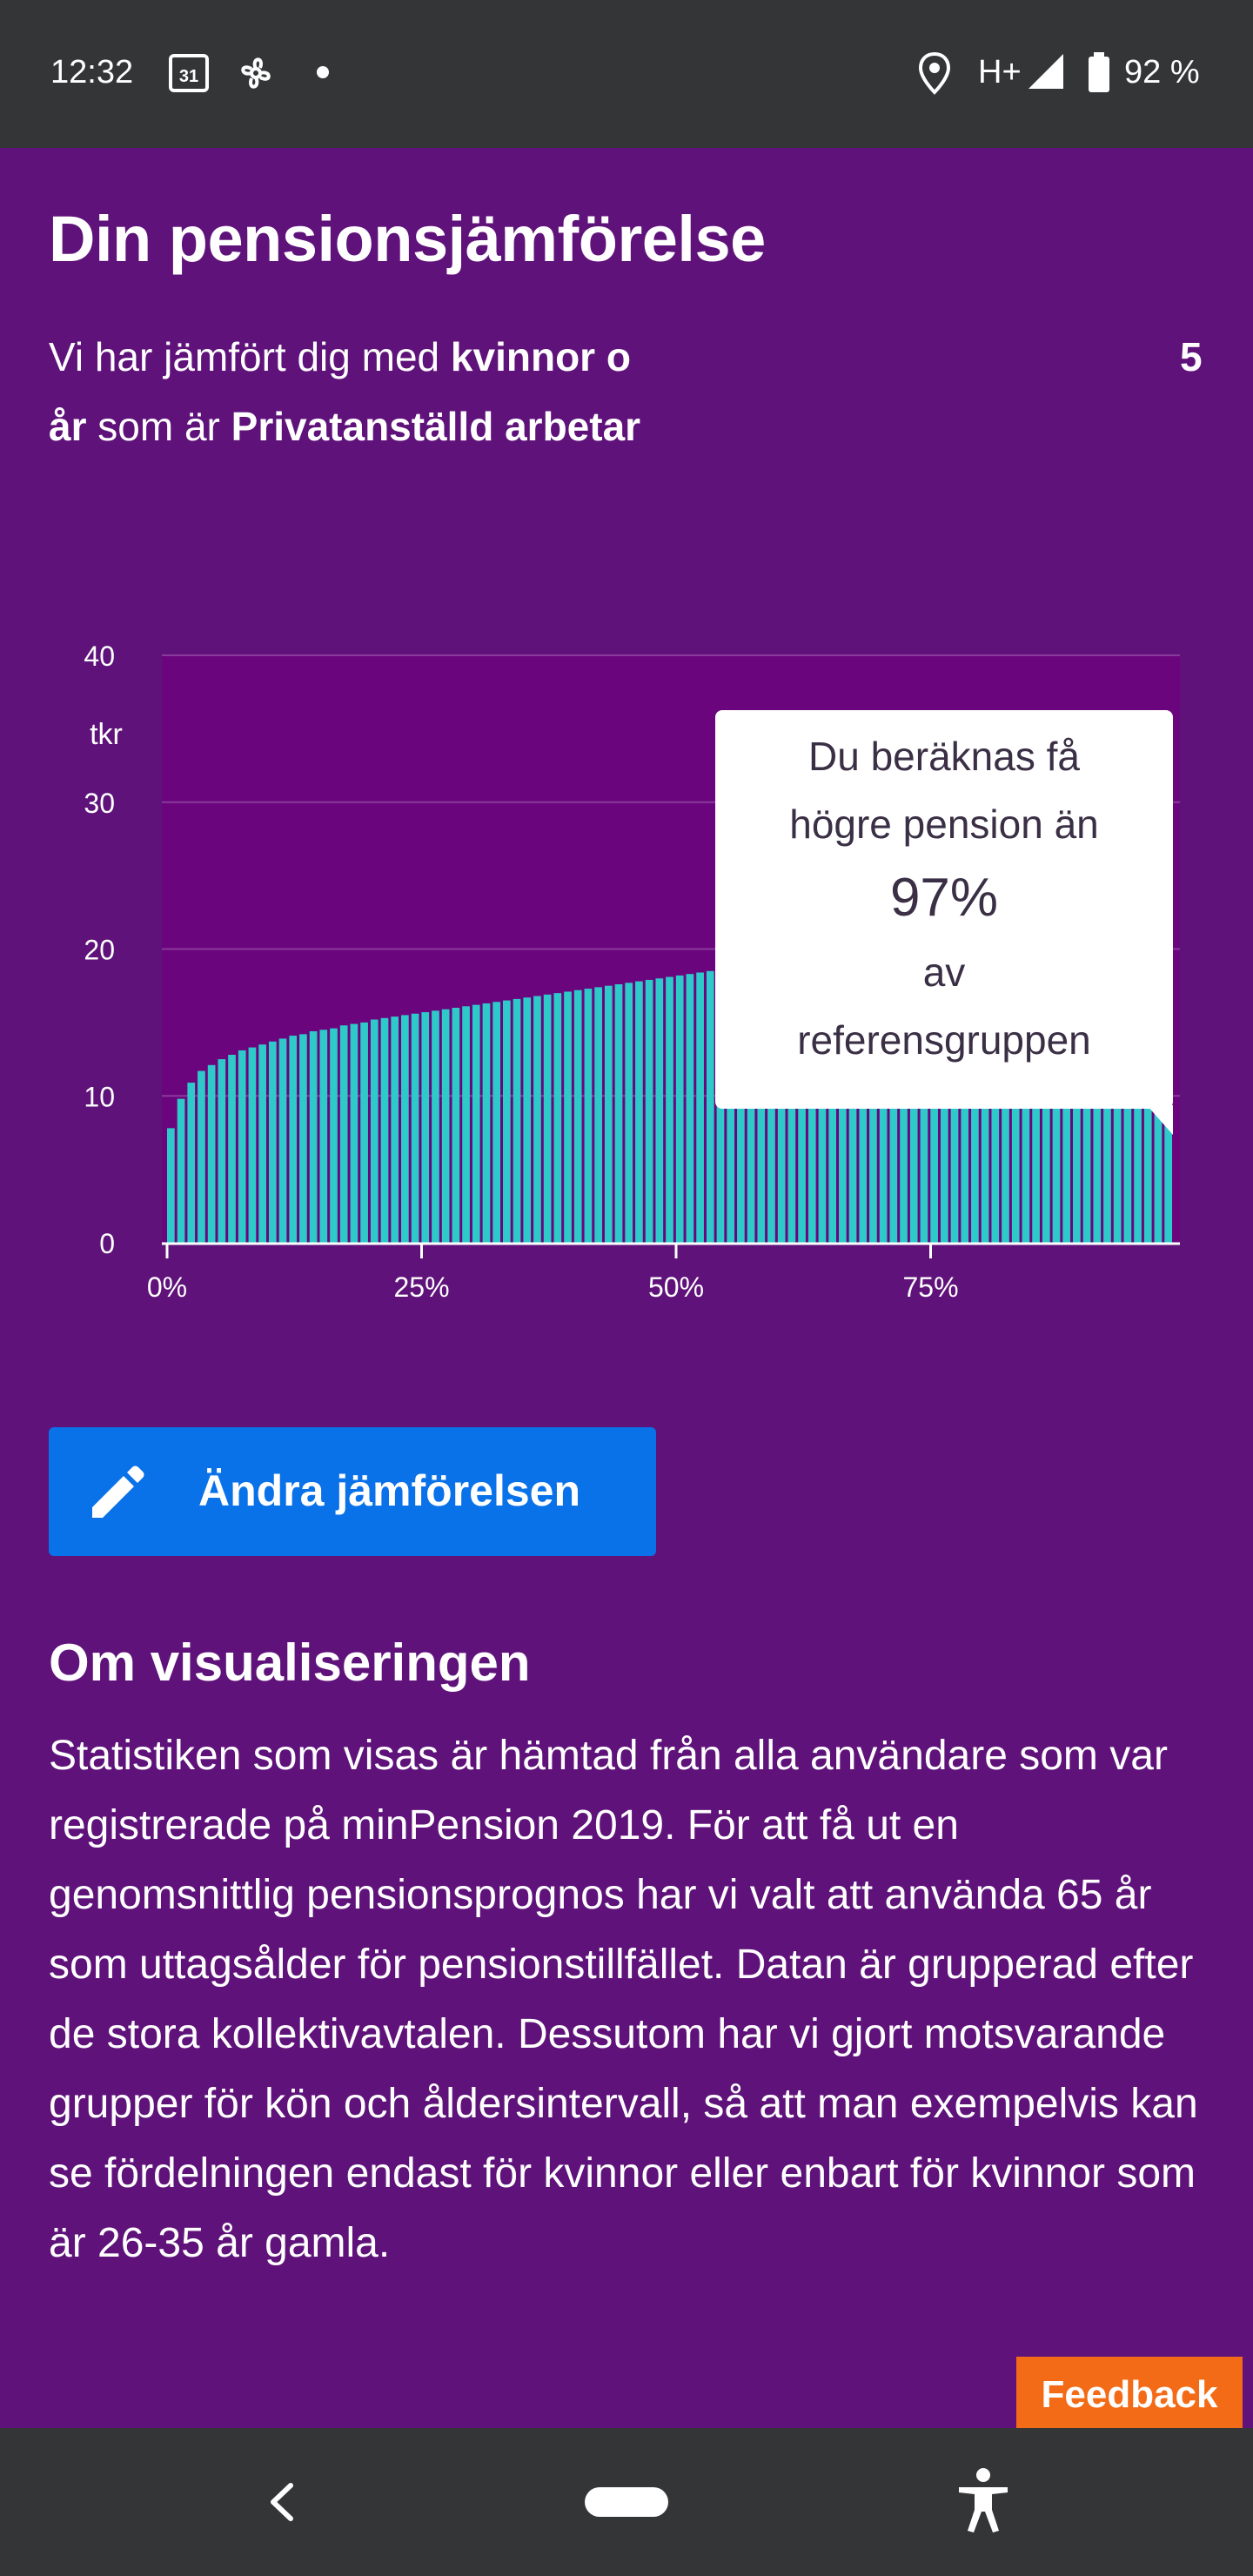 Image resolution: width=1253 pixels, height=2576 pixels. Describe the element at coordinates (1129, 2393) in the screenshot. I see `feedback-button: Feedback` at that location.